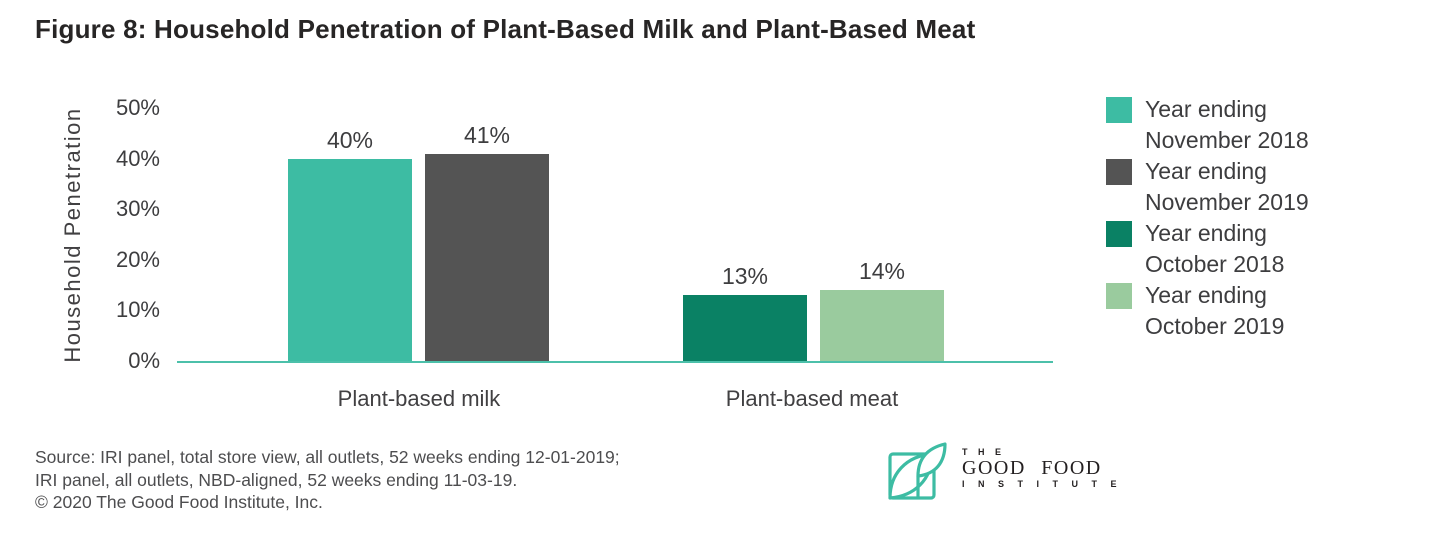 The height and width of the screenshot is (536, 1456). I want to click on y-tick-label: 40%, so click(137, 158).